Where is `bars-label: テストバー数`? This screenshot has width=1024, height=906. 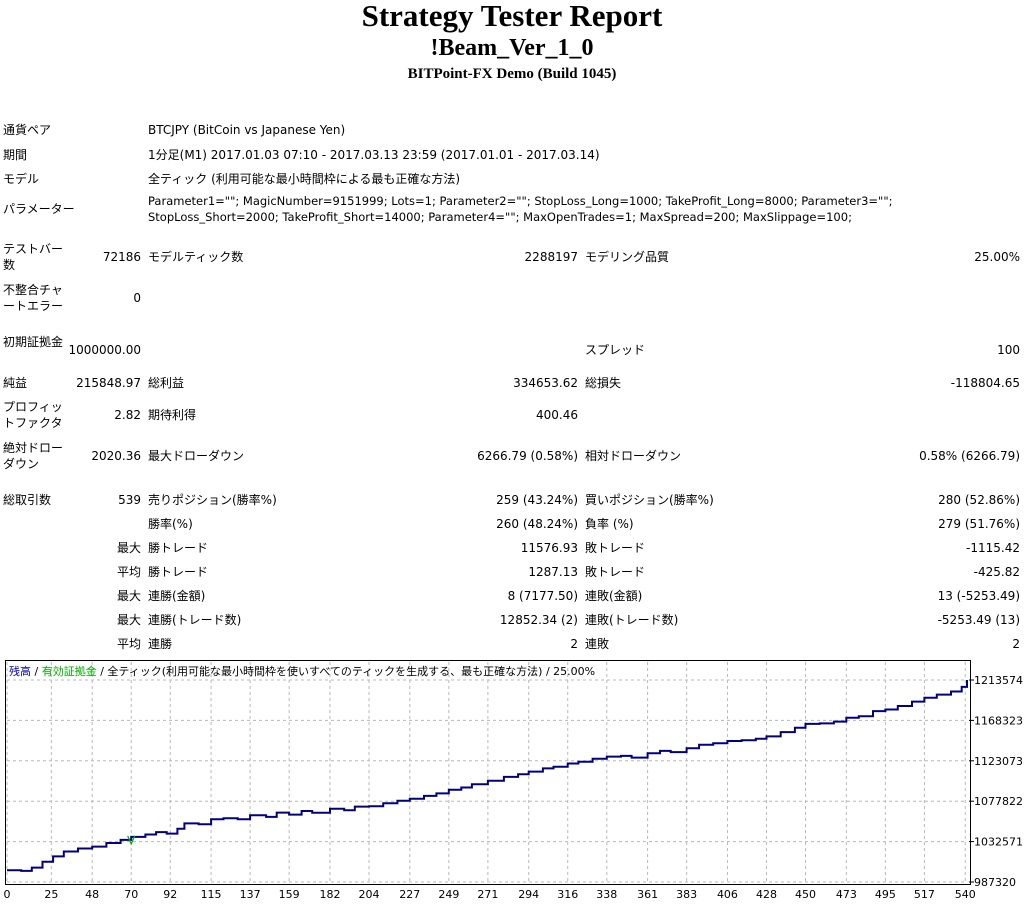
bars-label: テストバー数 is located at coordinates (33, 257).